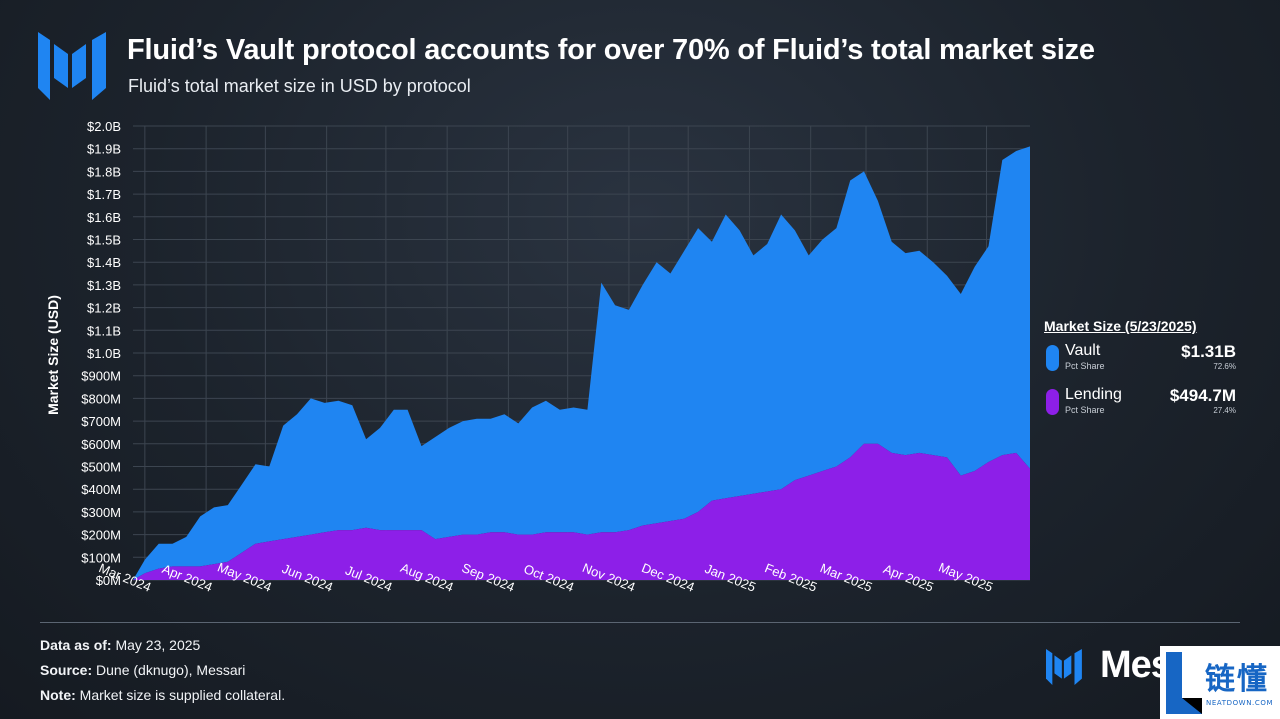 The width and height of the screenshot is (1280, 719). What do you see at coordinates (101, 444) in the screenshot?
I see `y-tick-label: $600M` at bounding box center [101, 444].